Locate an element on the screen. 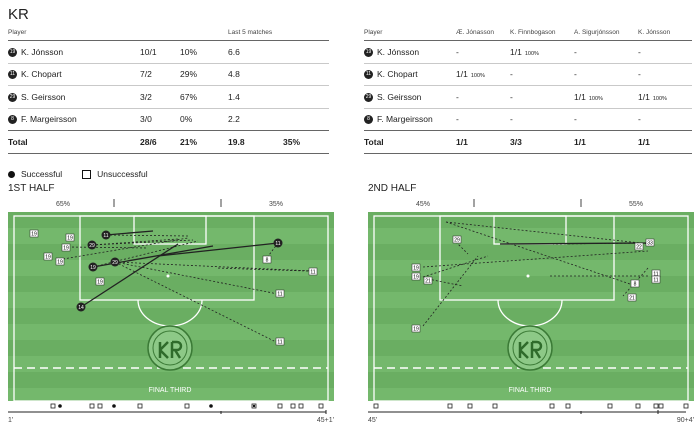 Image resolution: width=700 pixels, height=435 pixels. table-total-row: Total 1/1 3/3 1/1 1/1 is located at coordinates (528, 142).